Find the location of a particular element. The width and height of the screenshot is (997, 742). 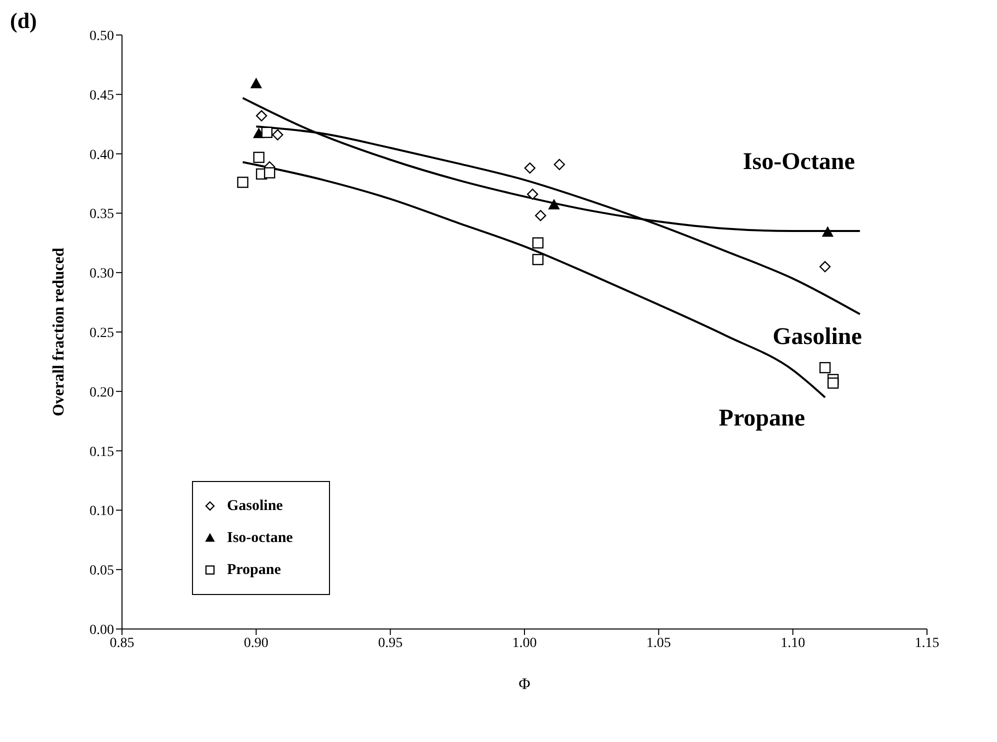

y-tick-label: 0.25 is located at coordinates (102, 333).